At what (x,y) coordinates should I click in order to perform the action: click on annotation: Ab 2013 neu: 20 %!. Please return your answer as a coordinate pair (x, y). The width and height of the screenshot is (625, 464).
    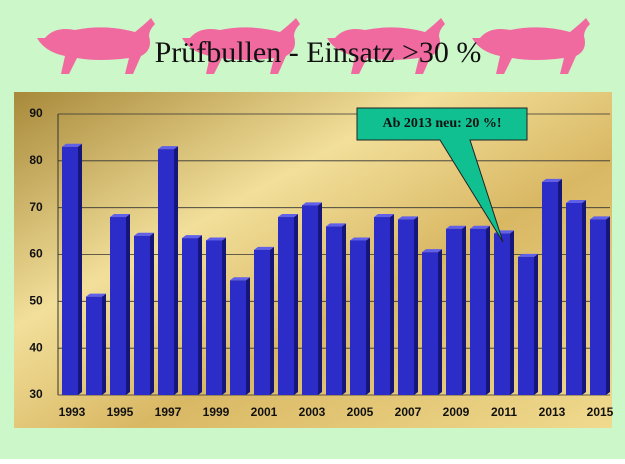
    Looking at the image, I should click on (441, 123).